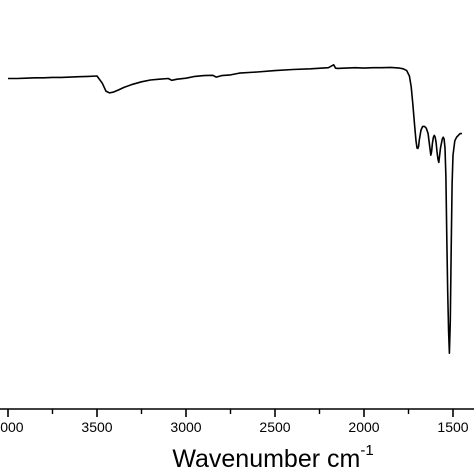 The width and height of the screenshot is (474, 474). What do you see at coordinates (96, 427) in the screenshot?
I see `x-tick-label: 3500` at bounding box center [96, 427].